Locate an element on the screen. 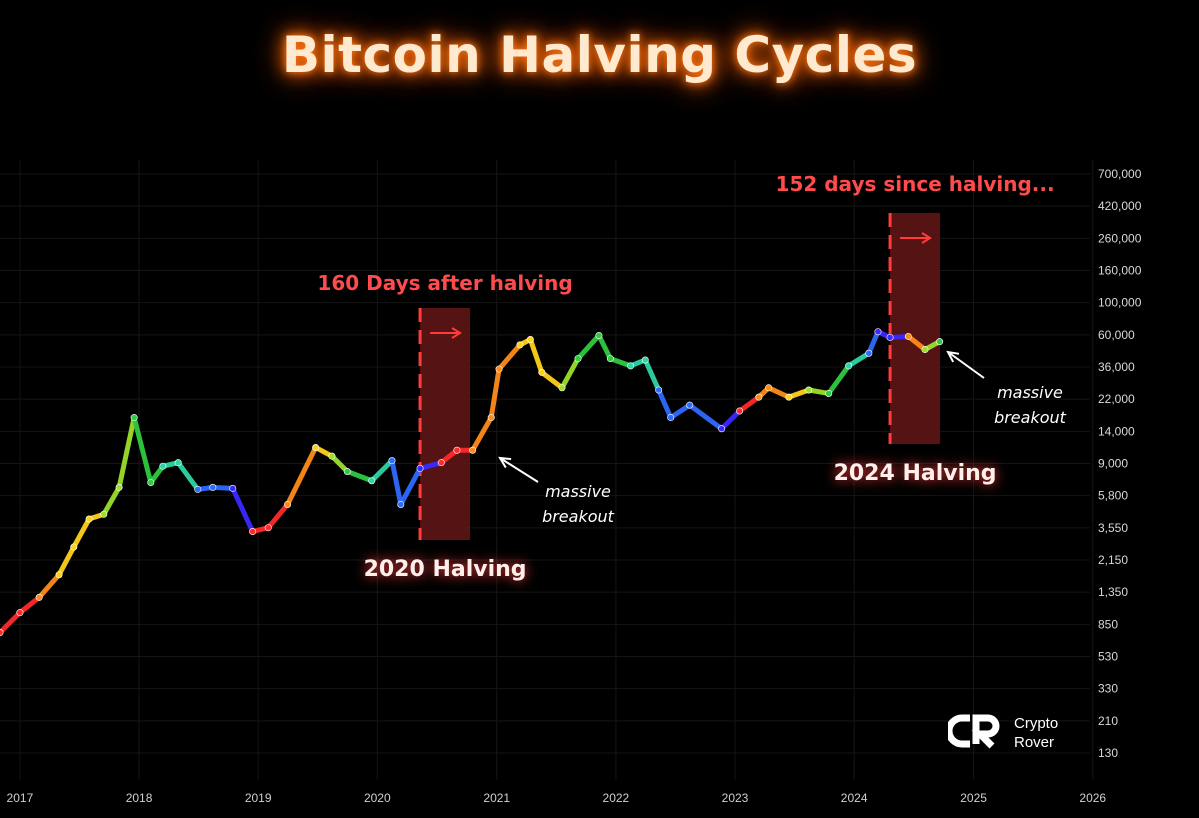 Image resolution: width=1199 pixels, height=818 pixels. x-tick-label: 2023 is located at coordinates (735, 798).